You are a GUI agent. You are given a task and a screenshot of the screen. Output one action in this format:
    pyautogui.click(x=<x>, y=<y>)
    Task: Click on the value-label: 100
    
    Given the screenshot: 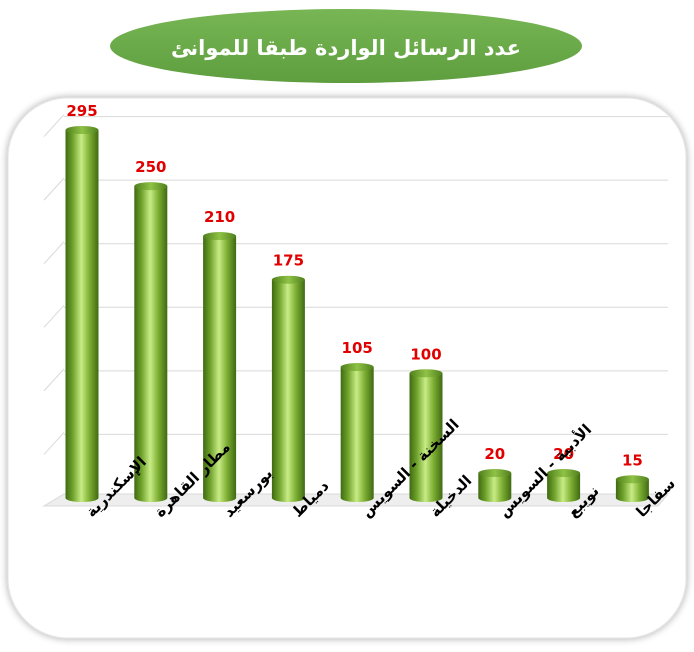 What is the action you would take?
    pyautogui.click(x=425, y=354)
    